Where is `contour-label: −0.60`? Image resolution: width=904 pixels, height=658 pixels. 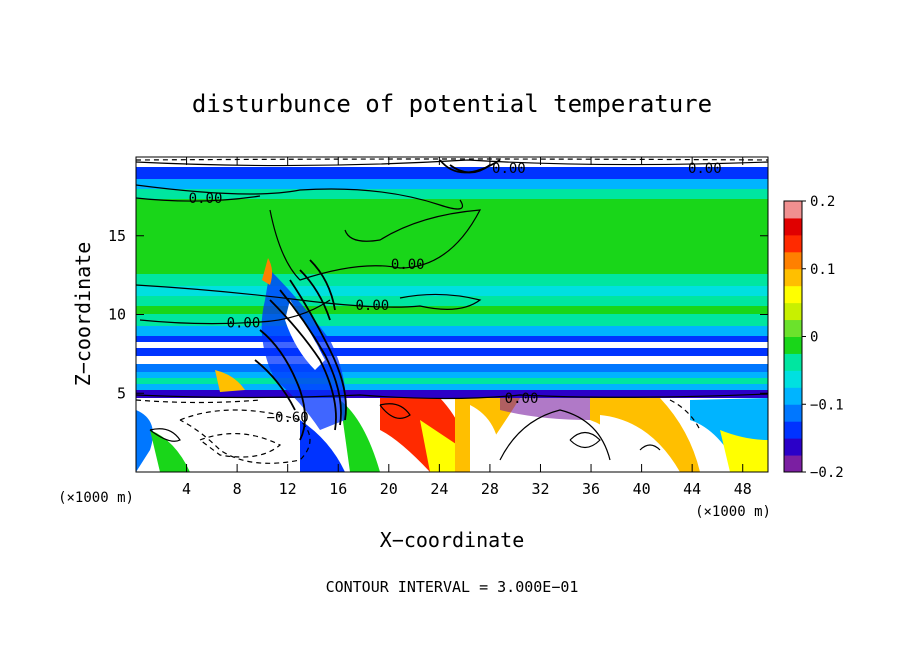
contour-label: −0.60 is located at coordinates (288, 418).